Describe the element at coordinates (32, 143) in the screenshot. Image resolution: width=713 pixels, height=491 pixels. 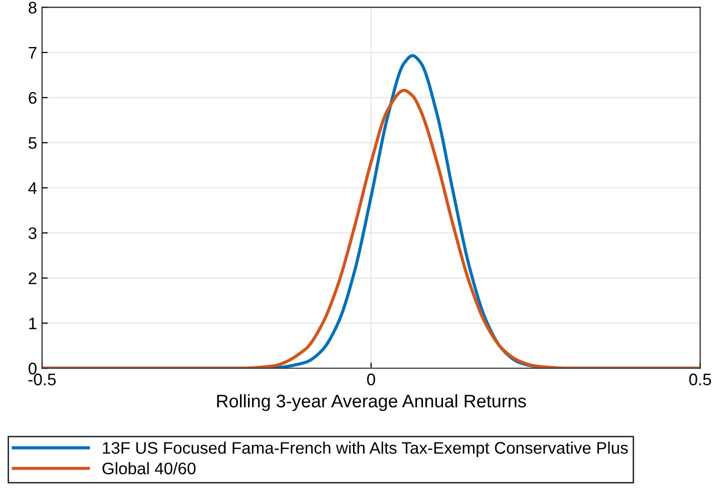
I see `y-tick-label: 5` at that location.